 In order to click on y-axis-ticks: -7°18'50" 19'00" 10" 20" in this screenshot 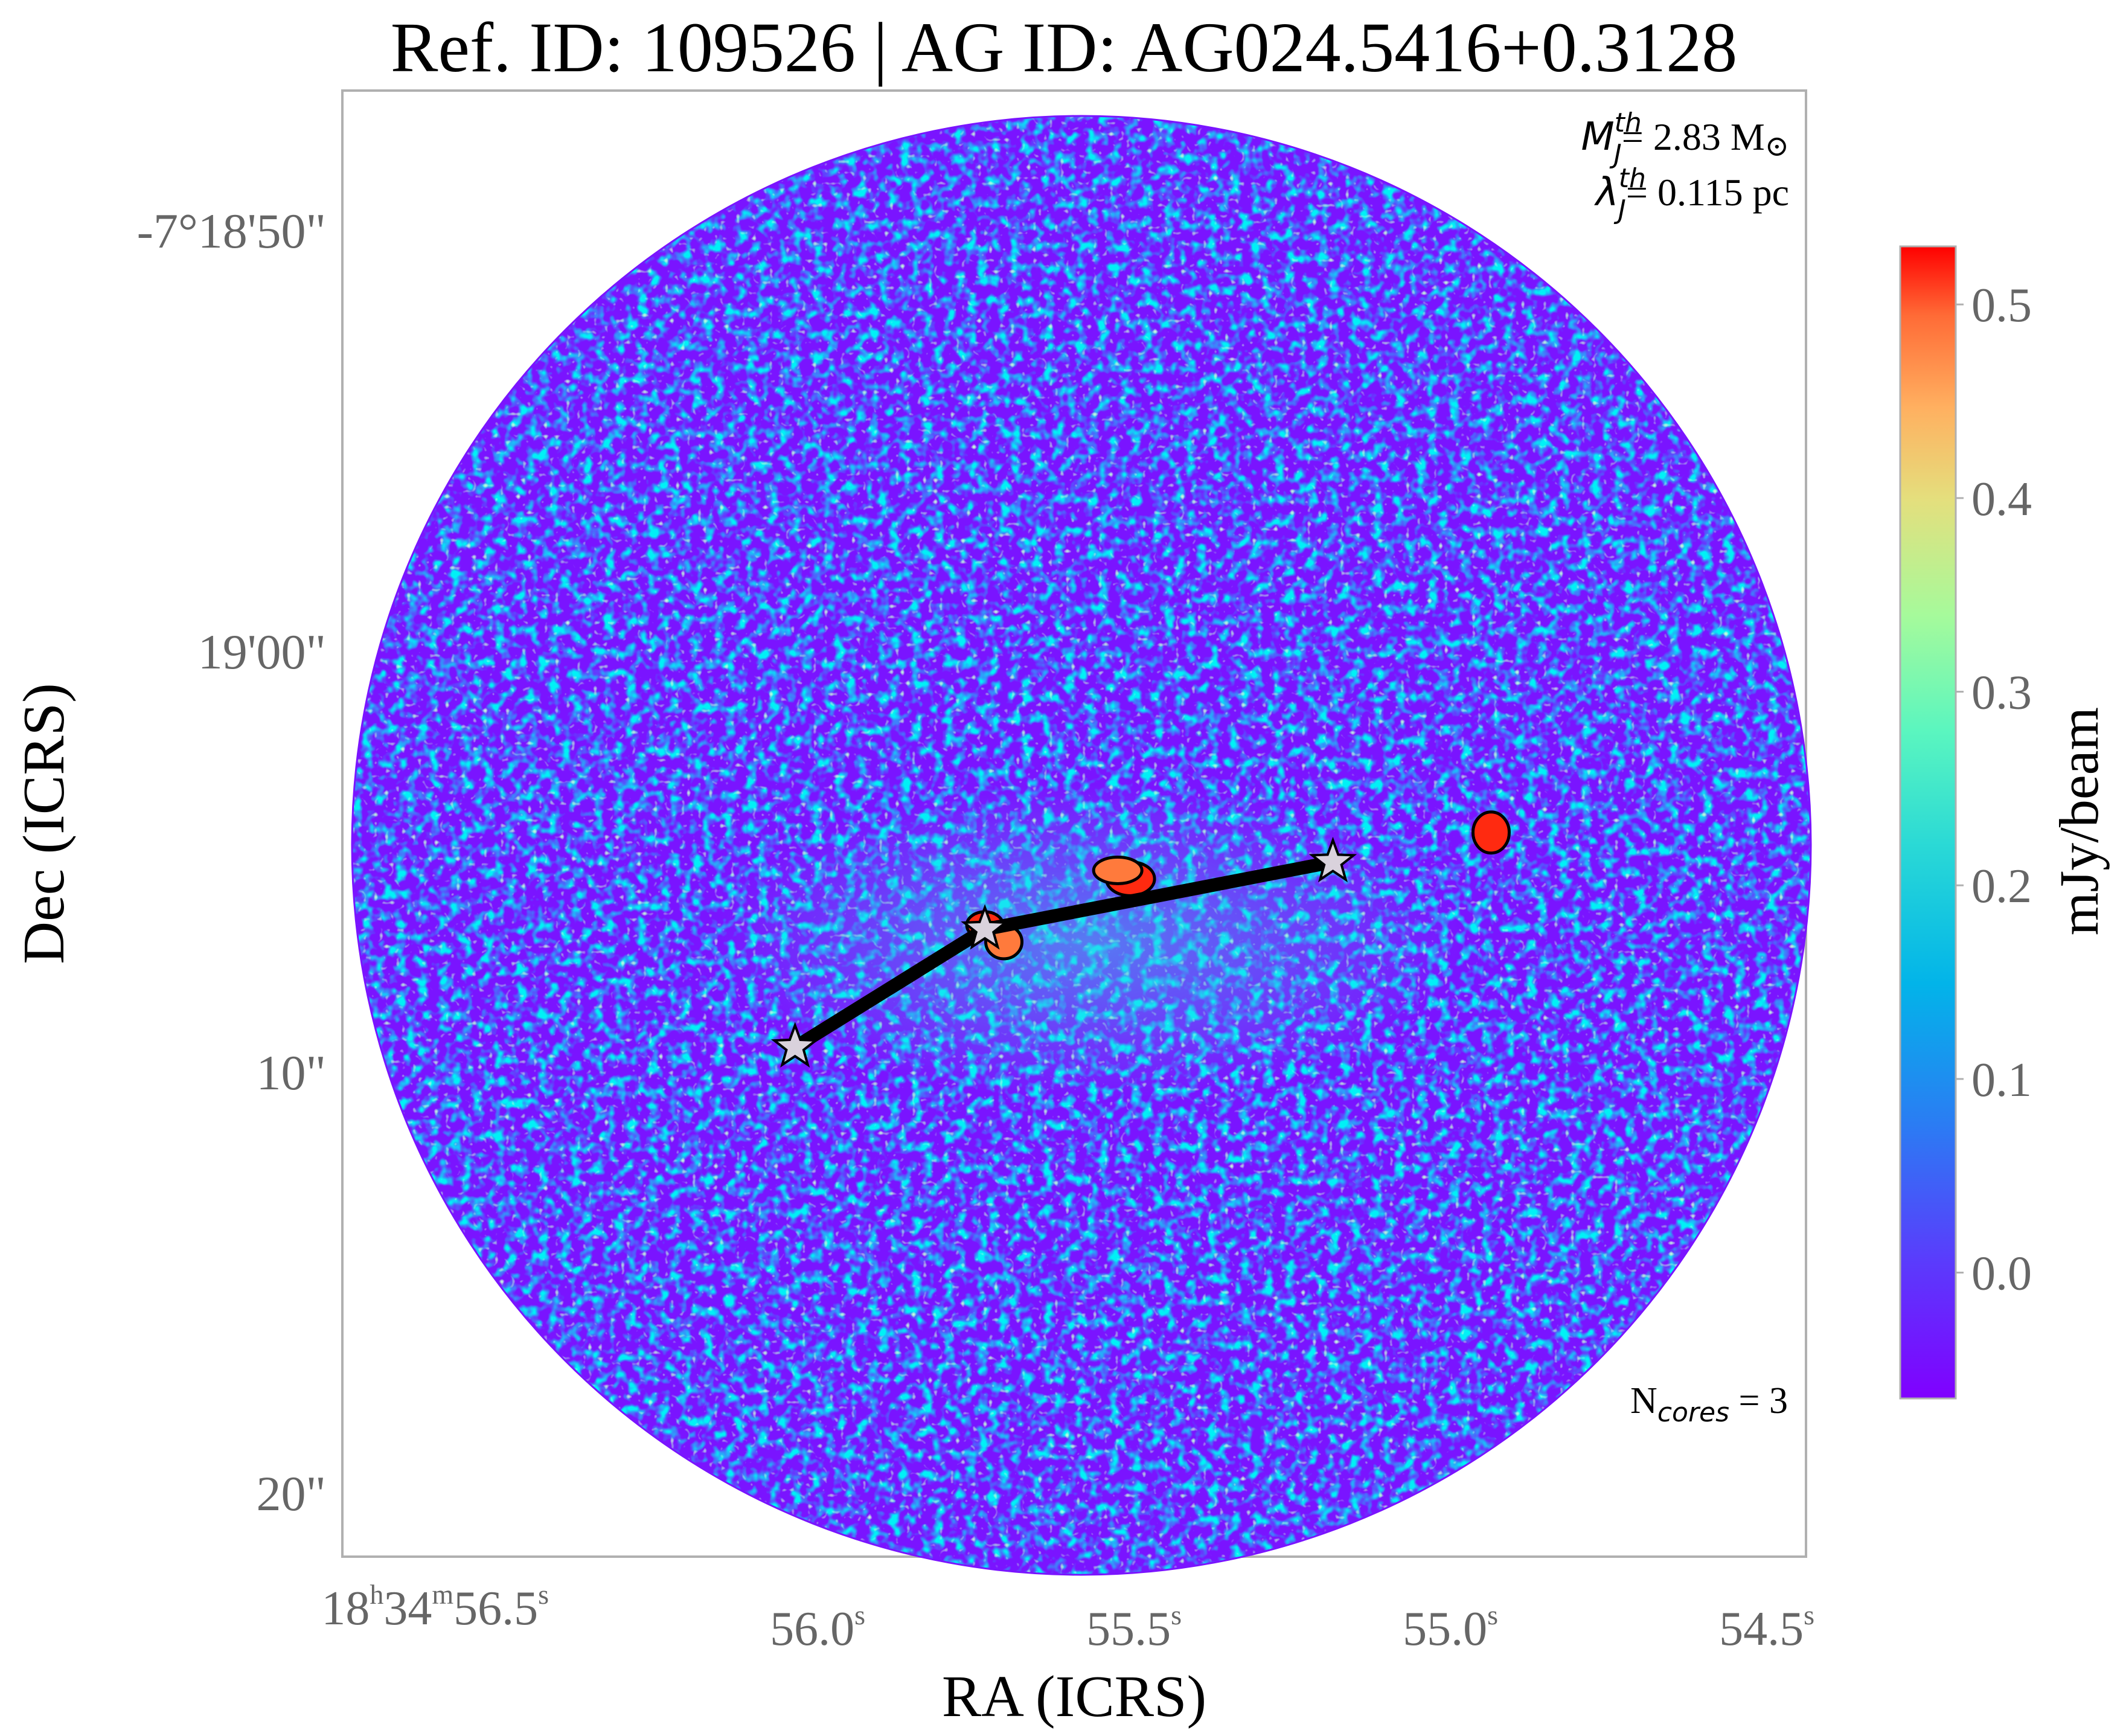, I will do `click(231, 862)`.